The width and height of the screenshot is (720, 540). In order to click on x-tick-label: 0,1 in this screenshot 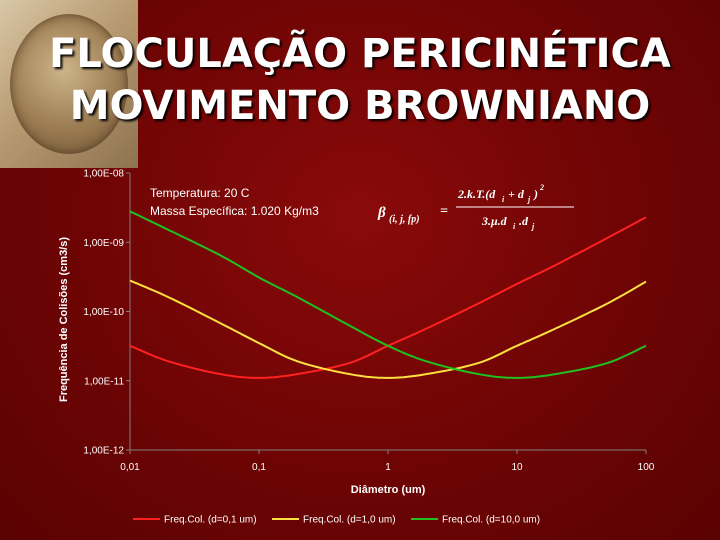, I will do `click(259, 467)`.